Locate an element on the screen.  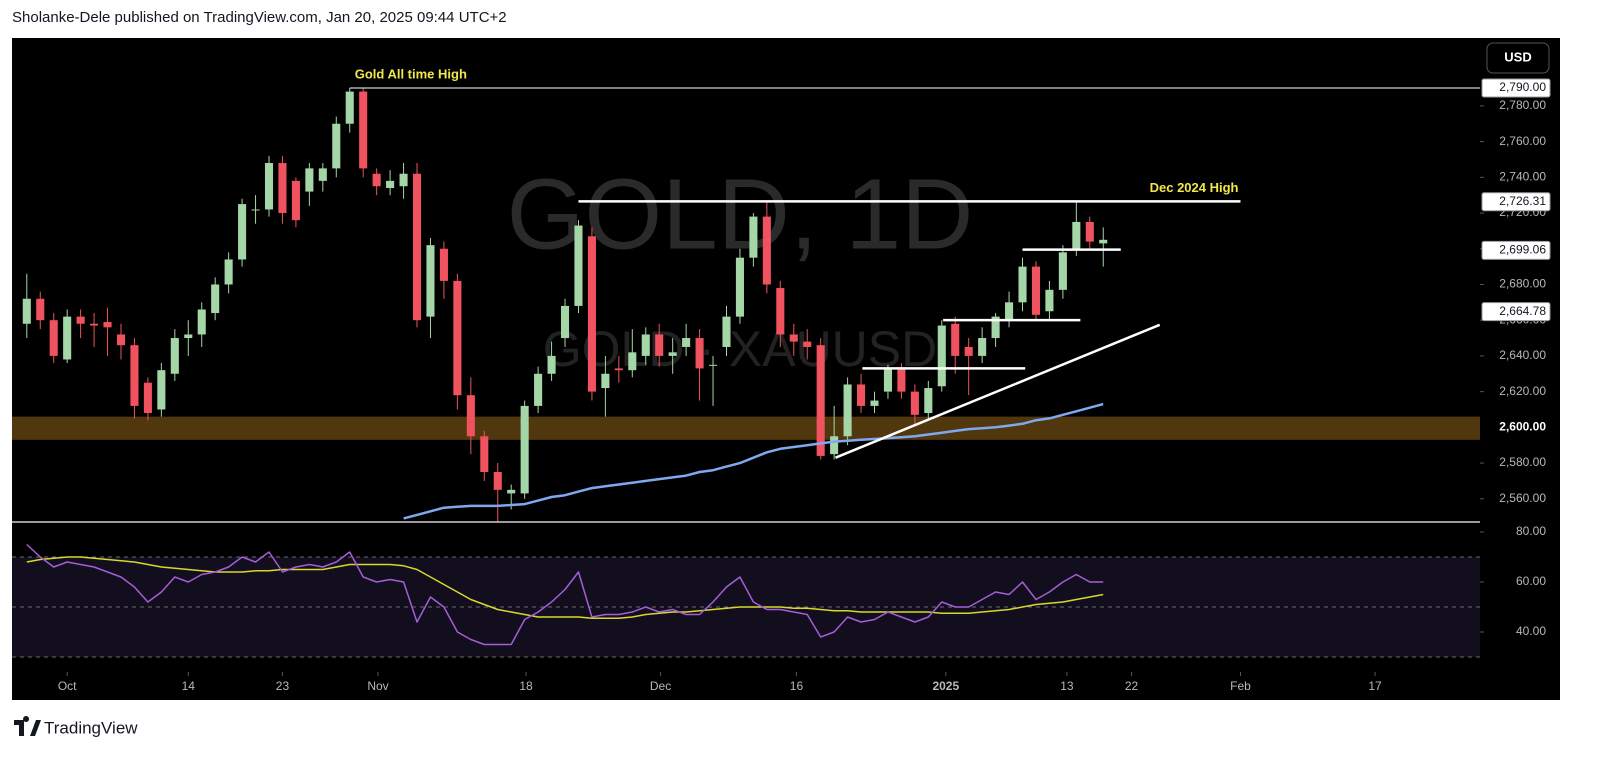
y-tick-label: 40.00 is located at coordinates (1531, 631).